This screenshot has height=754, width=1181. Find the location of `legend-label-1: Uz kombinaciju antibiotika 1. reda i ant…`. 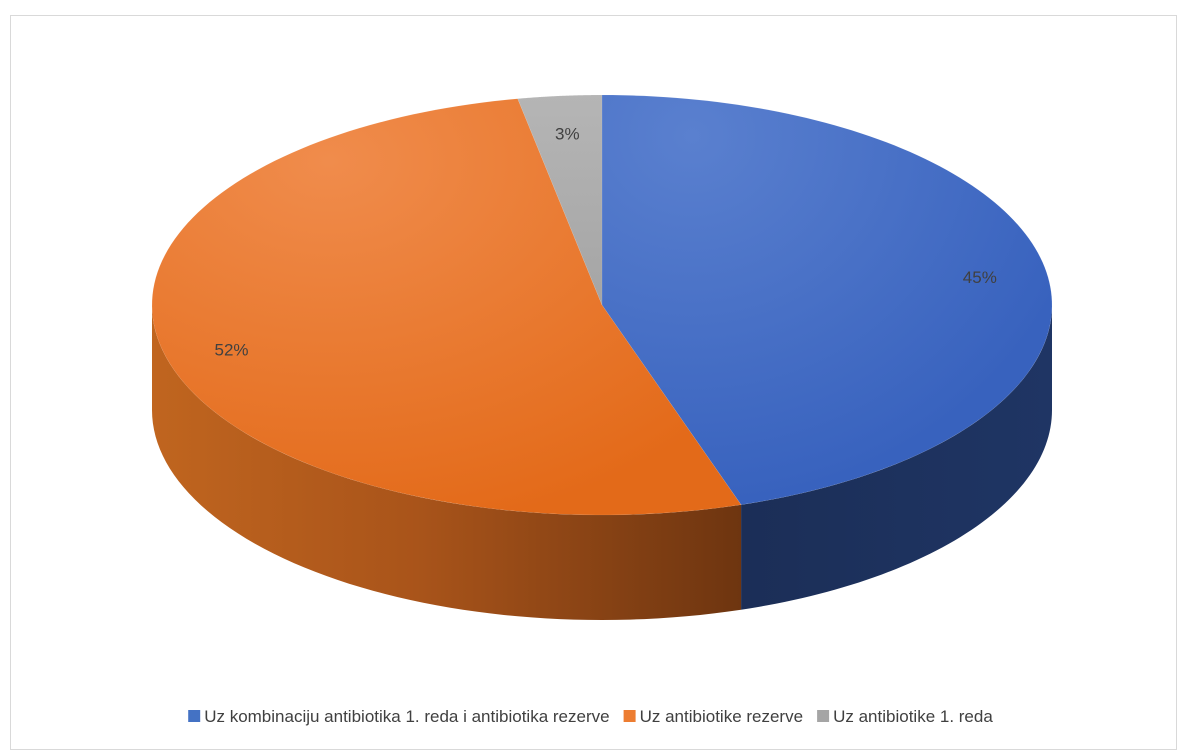

legend-label-1: Uz kombinaciju antibiotika 1. reda i ant… is located at coordinates (406, 716).